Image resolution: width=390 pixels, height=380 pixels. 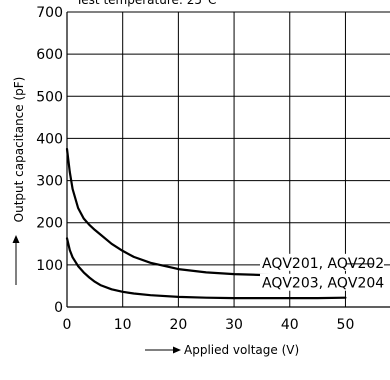 What do you see at coordinates (49, 97) in the screenshot?
I see `y-tick-label: 500` at bounding box center [49, 97].